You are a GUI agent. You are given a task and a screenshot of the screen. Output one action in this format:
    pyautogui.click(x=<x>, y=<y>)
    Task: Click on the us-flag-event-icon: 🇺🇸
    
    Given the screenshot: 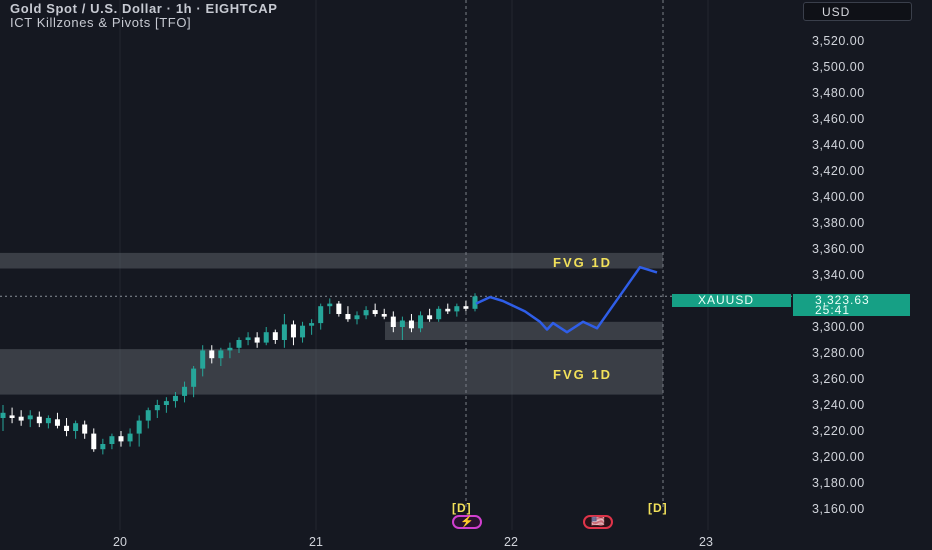 What is the action you would take?
    pyautogui.click(x=598, y=522)
    